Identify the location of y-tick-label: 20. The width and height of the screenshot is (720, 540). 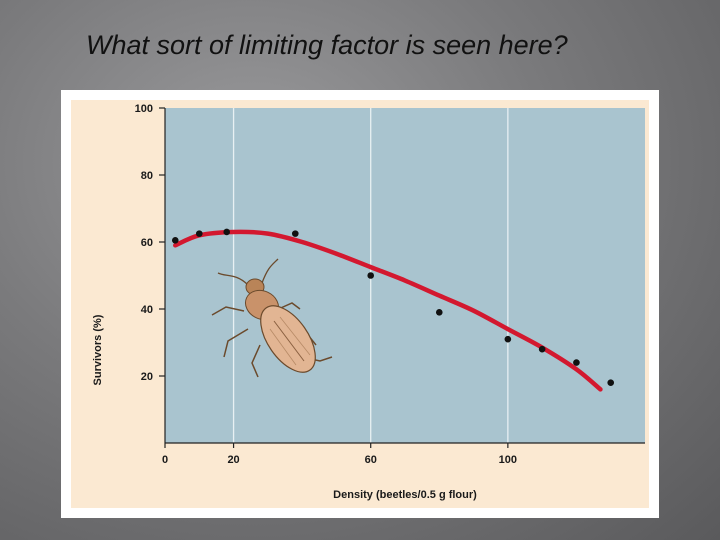
(147, 377).